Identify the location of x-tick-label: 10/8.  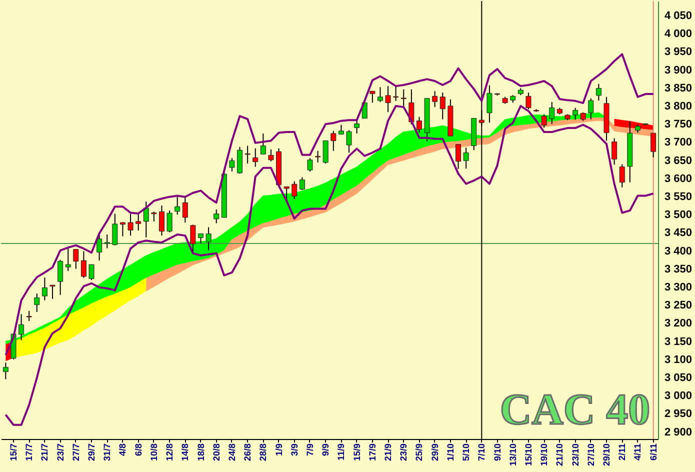
(153, 453).